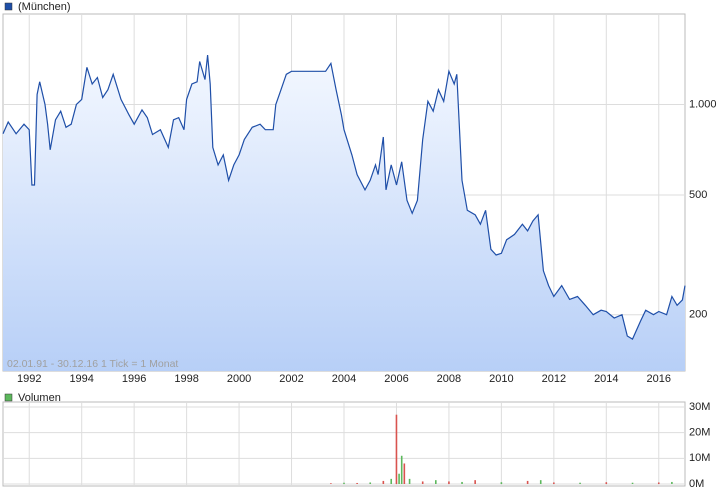  What do you see at coordinates (44, 7) in the screenshot?
I see `legend-label: (München)` at bounding box center [44, 7].